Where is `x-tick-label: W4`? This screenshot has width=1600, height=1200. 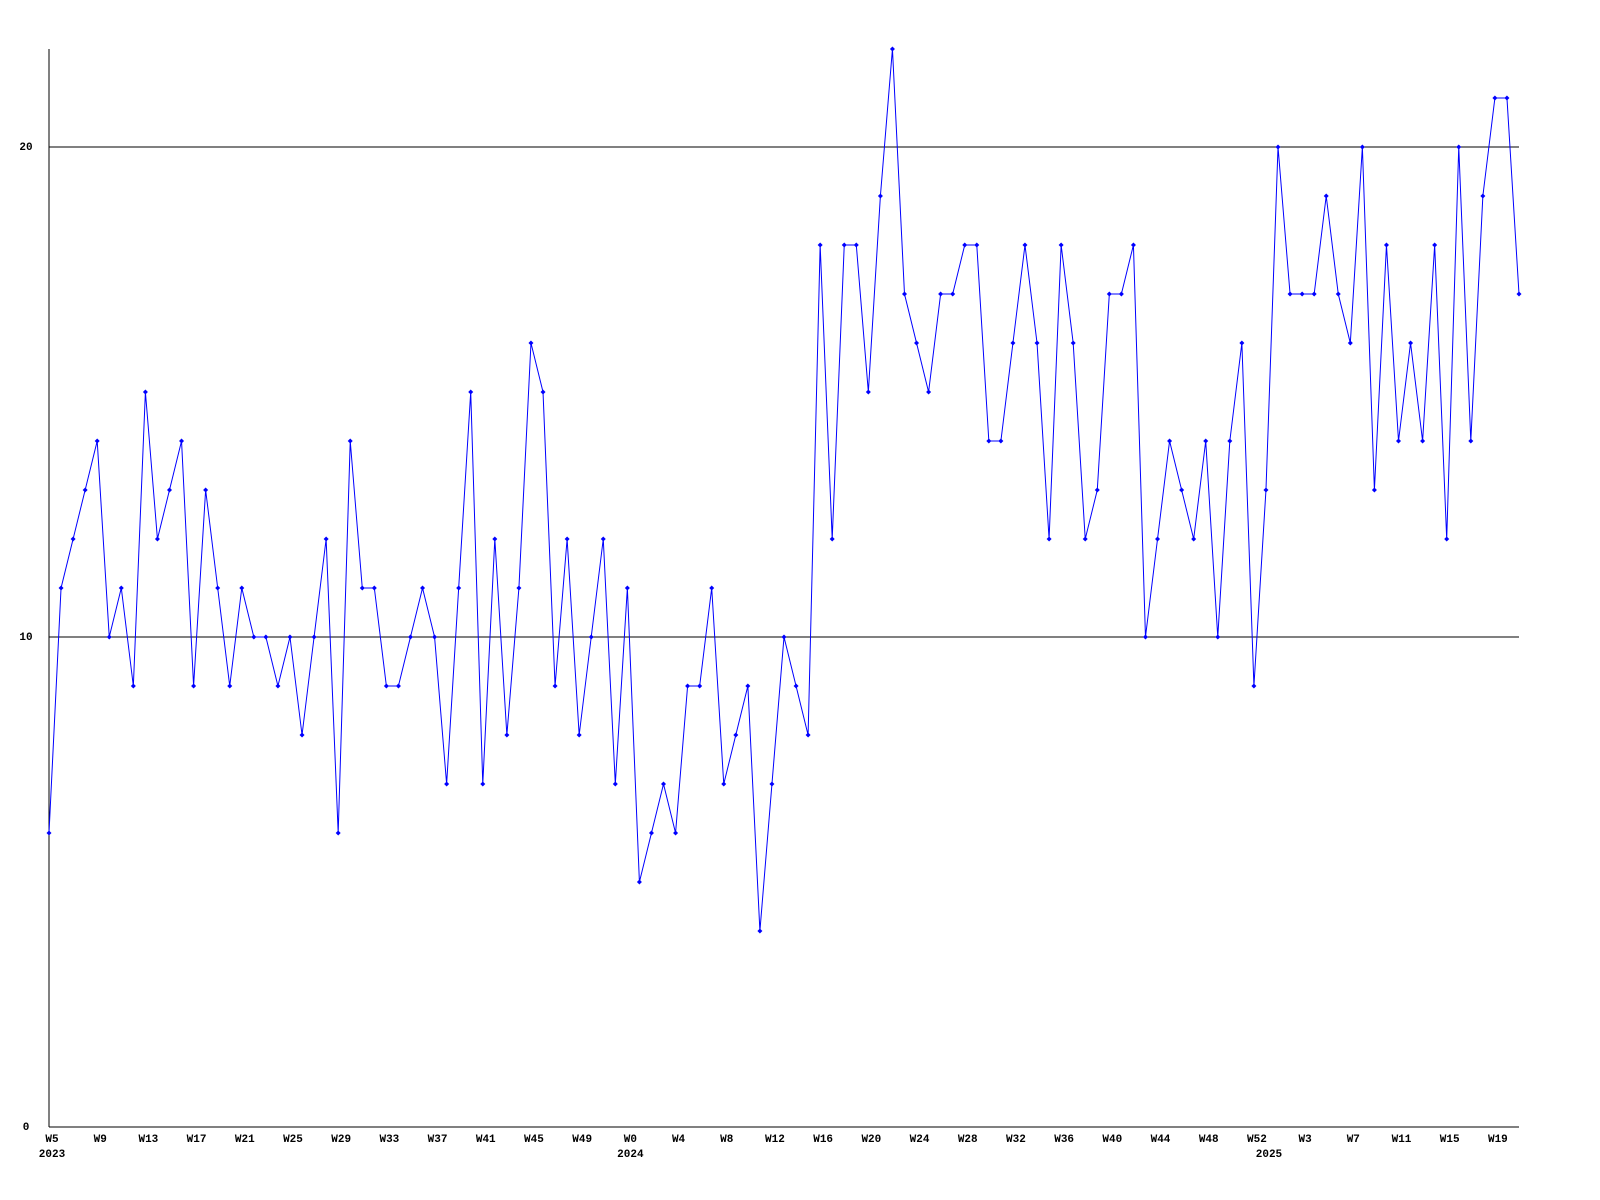
x-tick-label: W4 is located at coordinates (679, 1140).